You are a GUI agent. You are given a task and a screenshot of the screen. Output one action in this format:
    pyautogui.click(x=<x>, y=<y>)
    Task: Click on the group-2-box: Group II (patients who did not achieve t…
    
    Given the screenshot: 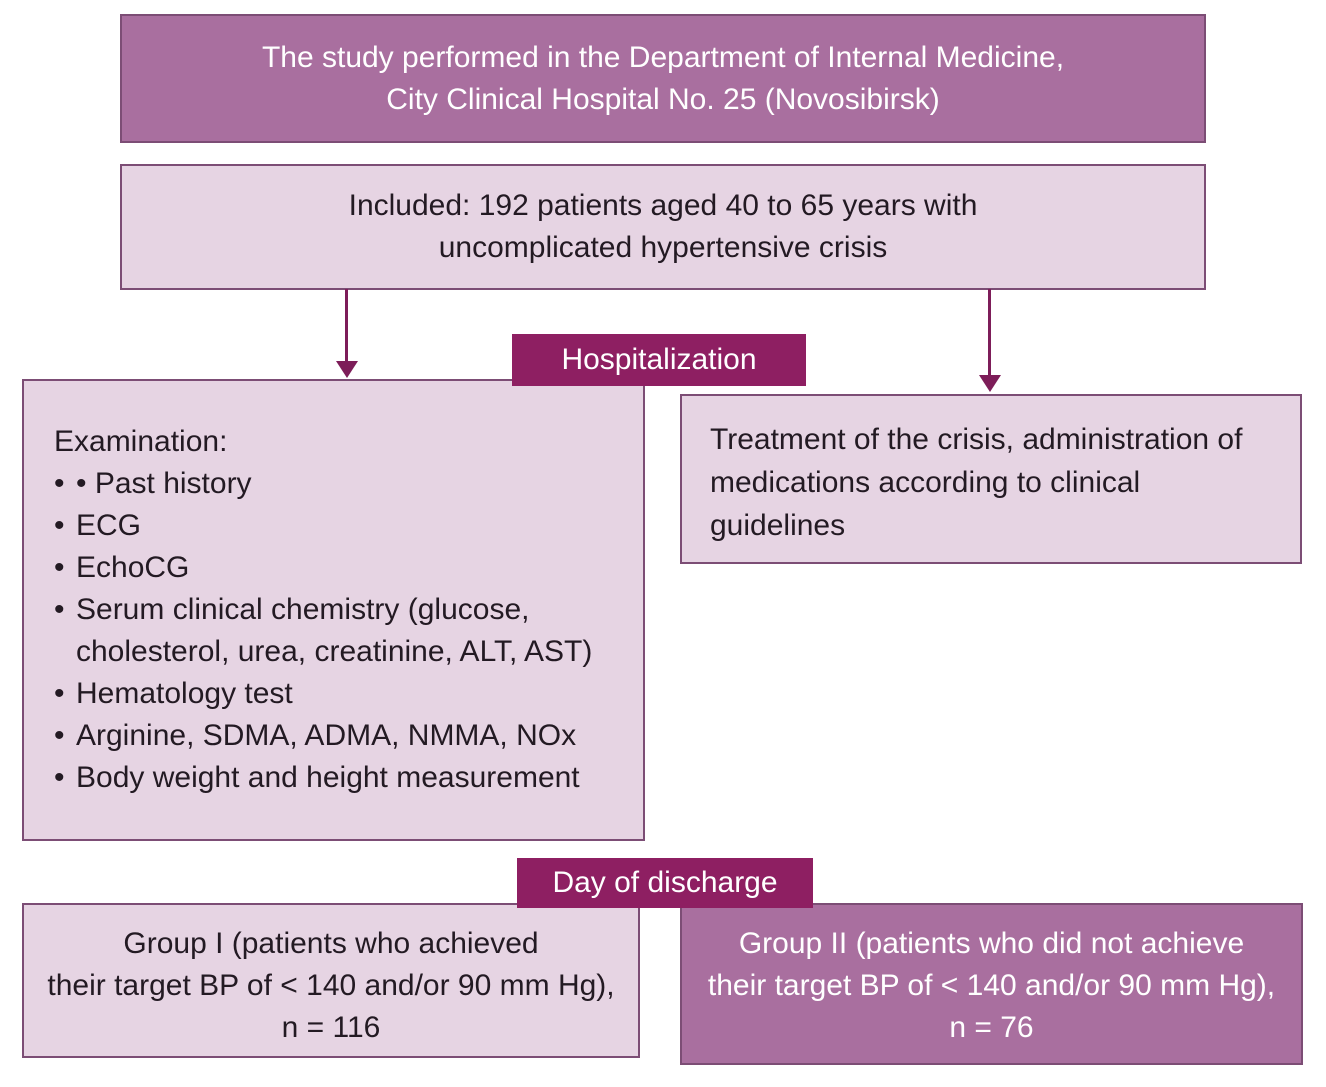 What is the action you would take?
    pyautogui.click(x=991, y=984)
    